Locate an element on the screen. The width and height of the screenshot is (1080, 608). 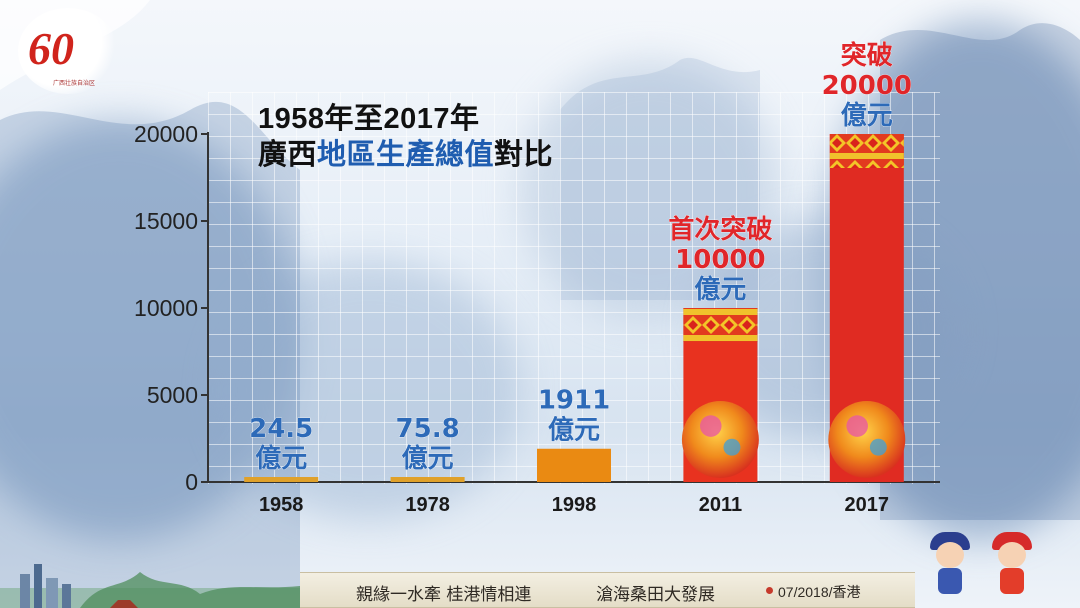
slogan-band is located at coordinates (607, 590).